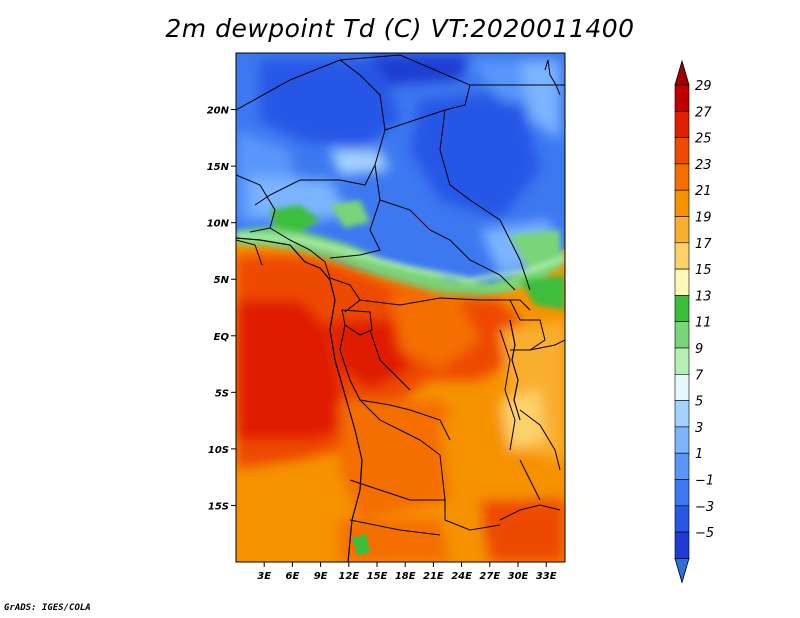  What do you see at coordinates (682, 72) in the screenshot?
I see `colorbar-top-arrow` at bounding box center [682, 72].